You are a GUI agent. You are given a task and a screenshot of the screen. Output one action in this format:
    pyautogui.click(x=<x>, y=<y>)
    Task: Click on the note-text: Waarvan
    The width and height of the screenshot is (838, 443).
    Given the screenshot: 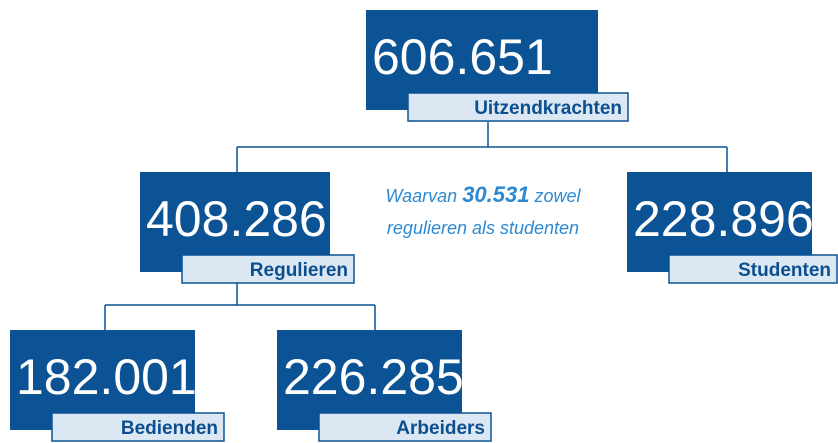 What is the action you would take?
    pyautogui.click(x=421, y=196)
    